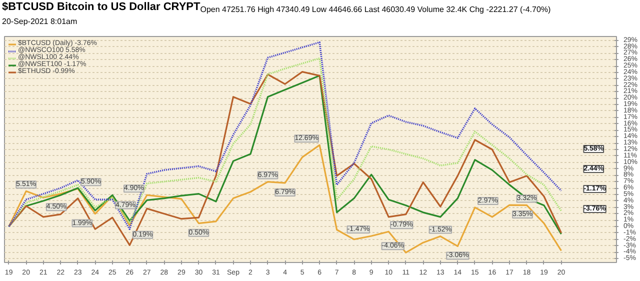  I want to click on chart-subtitle: 20-Sep-2021 8:01am, so click(40, 22).